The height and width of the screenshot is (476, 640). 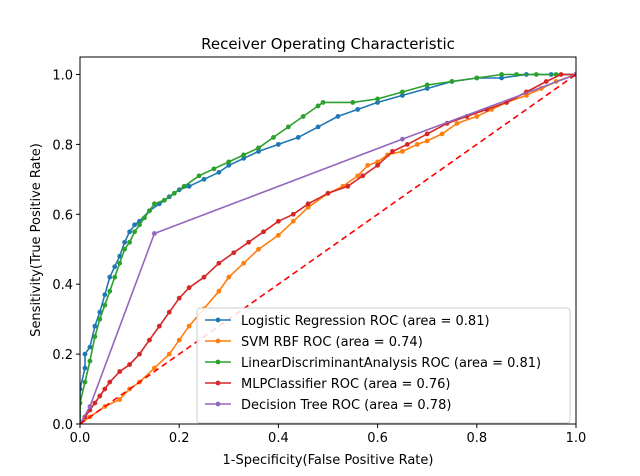 I want to click on x-tick-label: 0.2, so click(x=179, y=438).